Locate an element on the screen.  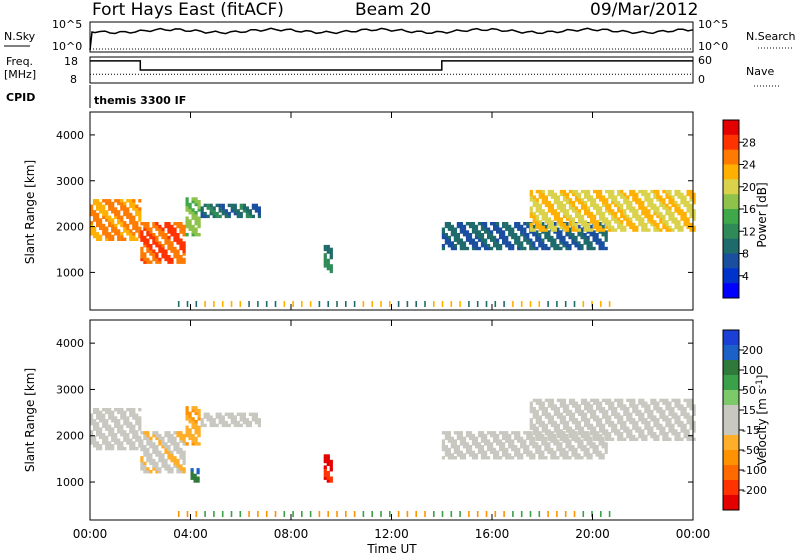
colorbar-tick-label: 24 is located at coordinates (749, 165).